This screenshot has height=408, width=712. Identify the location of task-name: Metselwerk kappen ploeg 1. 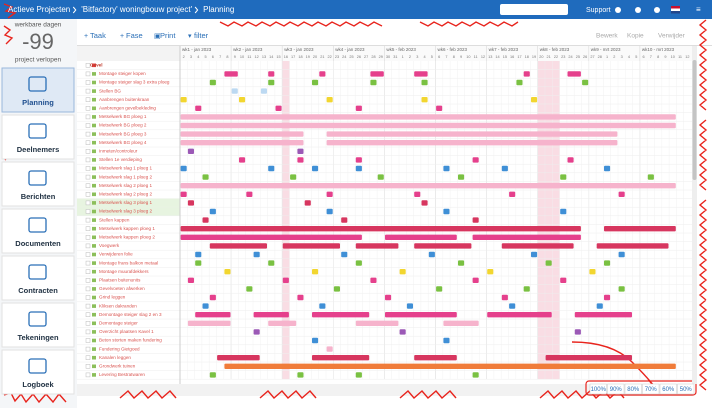
(127, 228).